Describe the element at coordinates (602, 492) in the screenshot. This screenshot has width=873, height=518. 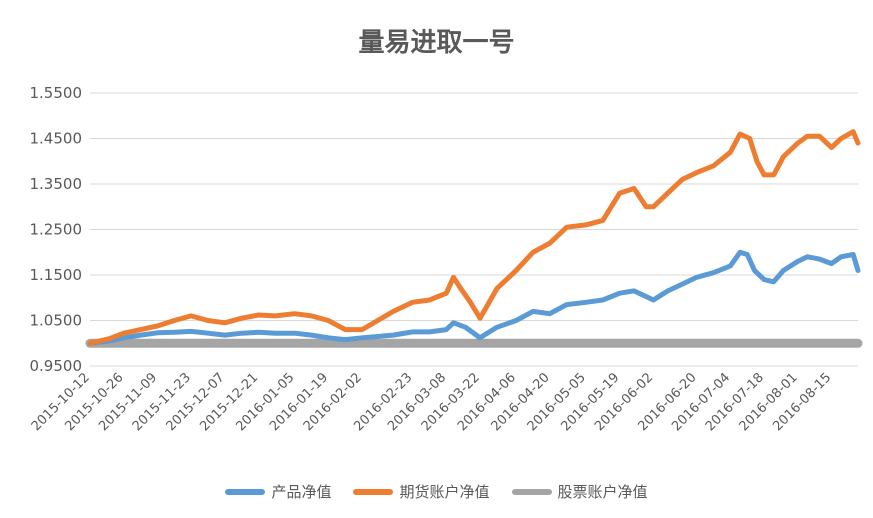
I see `legend-label-stock: 股票账户净值` at that location.